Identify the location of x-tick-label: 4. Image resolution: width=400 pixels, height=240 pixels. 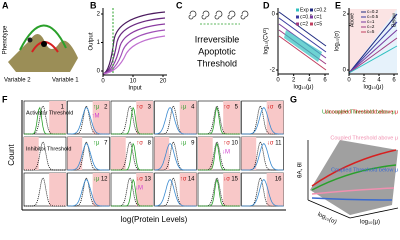
(310, 81).